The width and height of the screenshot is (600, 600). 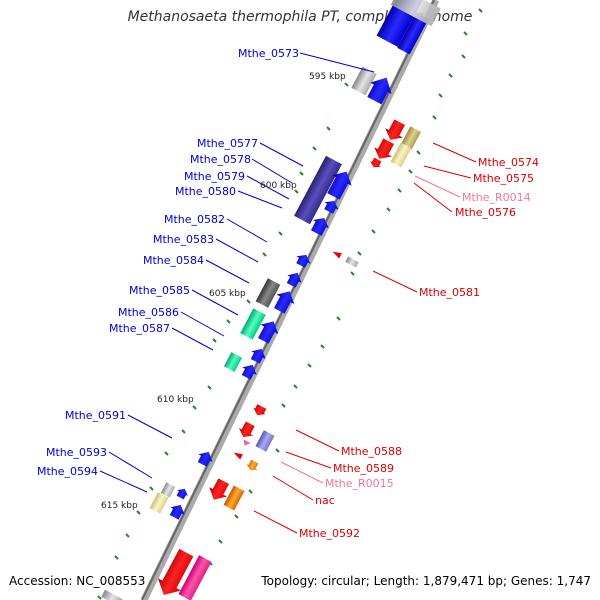 What do you see at coordinates (148, 312) in the screenshot?
I see `gene-label-mthe-0586: Mthe_0586` at bounding box center [148, 312].